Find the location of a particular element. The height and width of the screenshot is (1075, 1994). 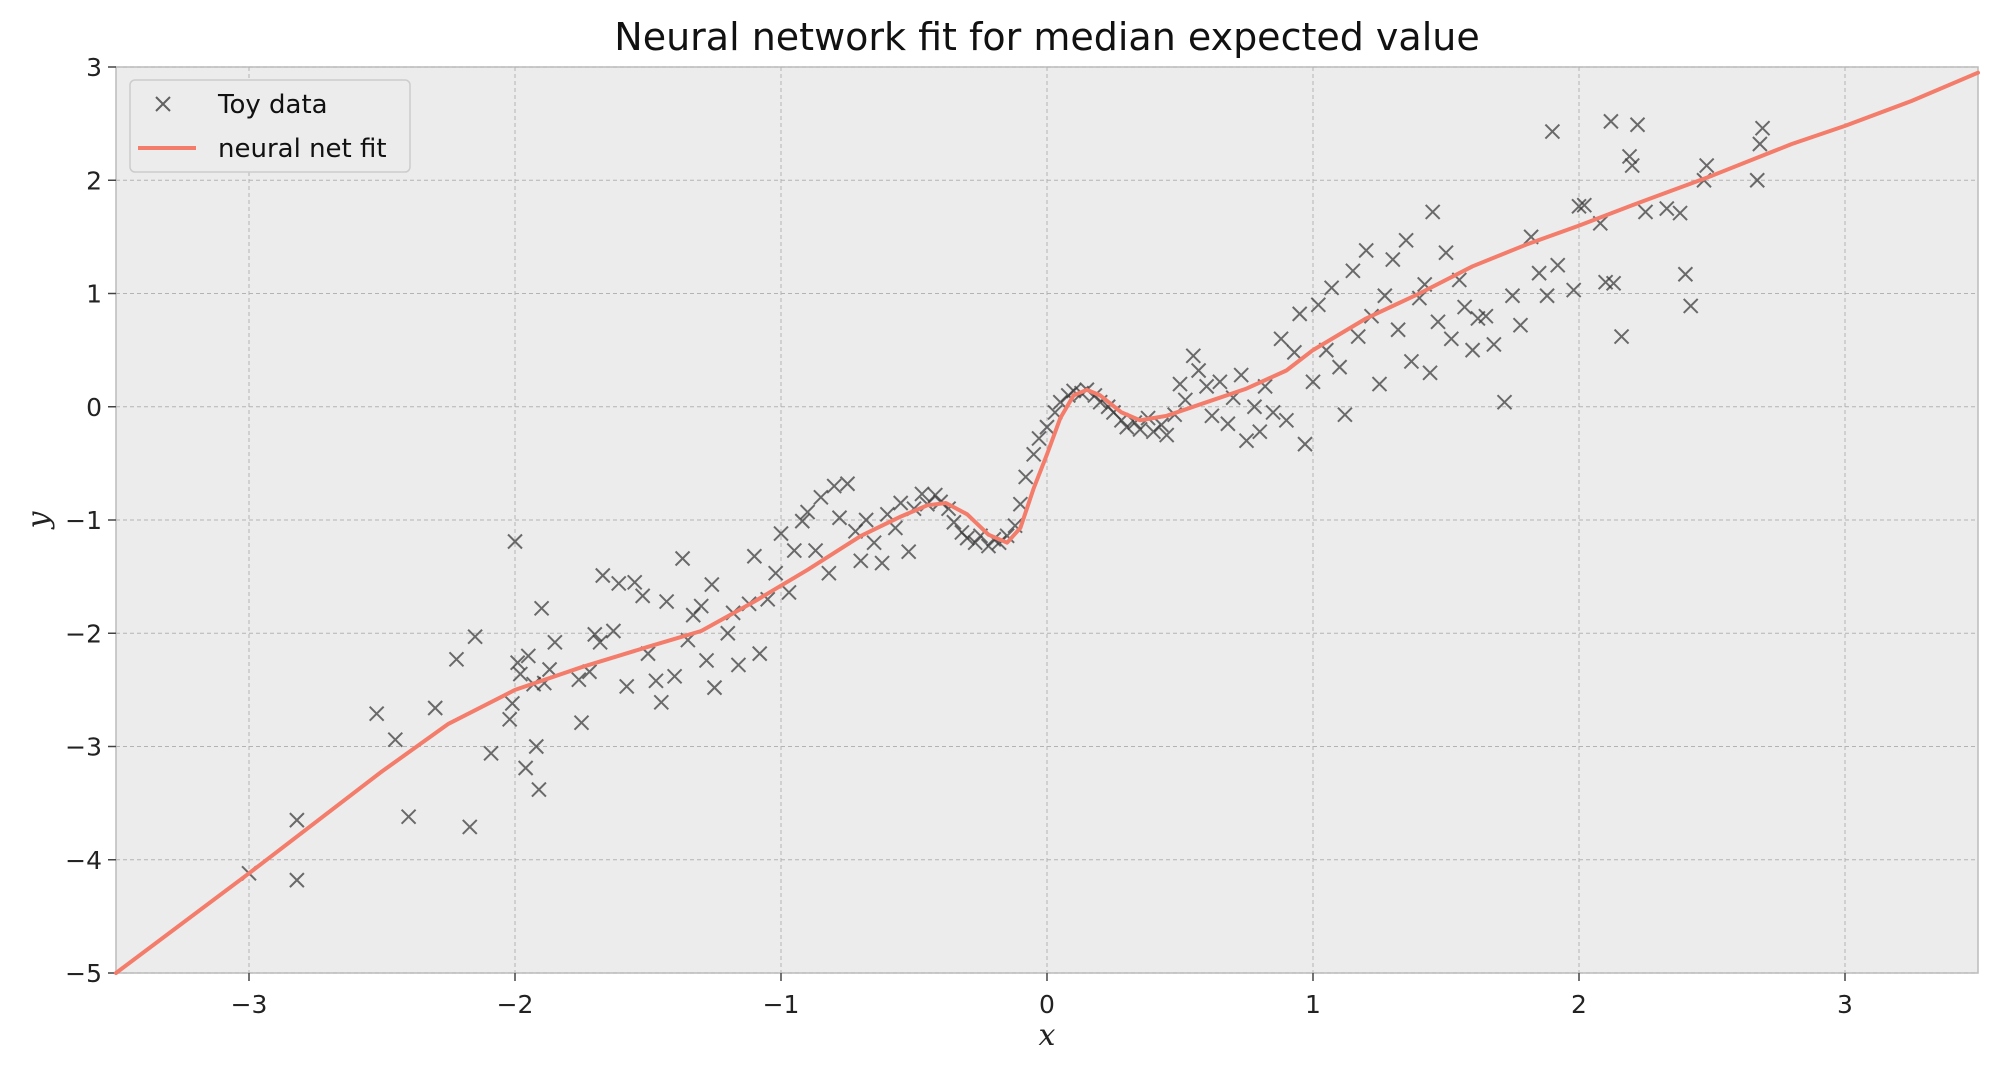

legend-label-fit: neural net fit is located at coordinates (302, 149).